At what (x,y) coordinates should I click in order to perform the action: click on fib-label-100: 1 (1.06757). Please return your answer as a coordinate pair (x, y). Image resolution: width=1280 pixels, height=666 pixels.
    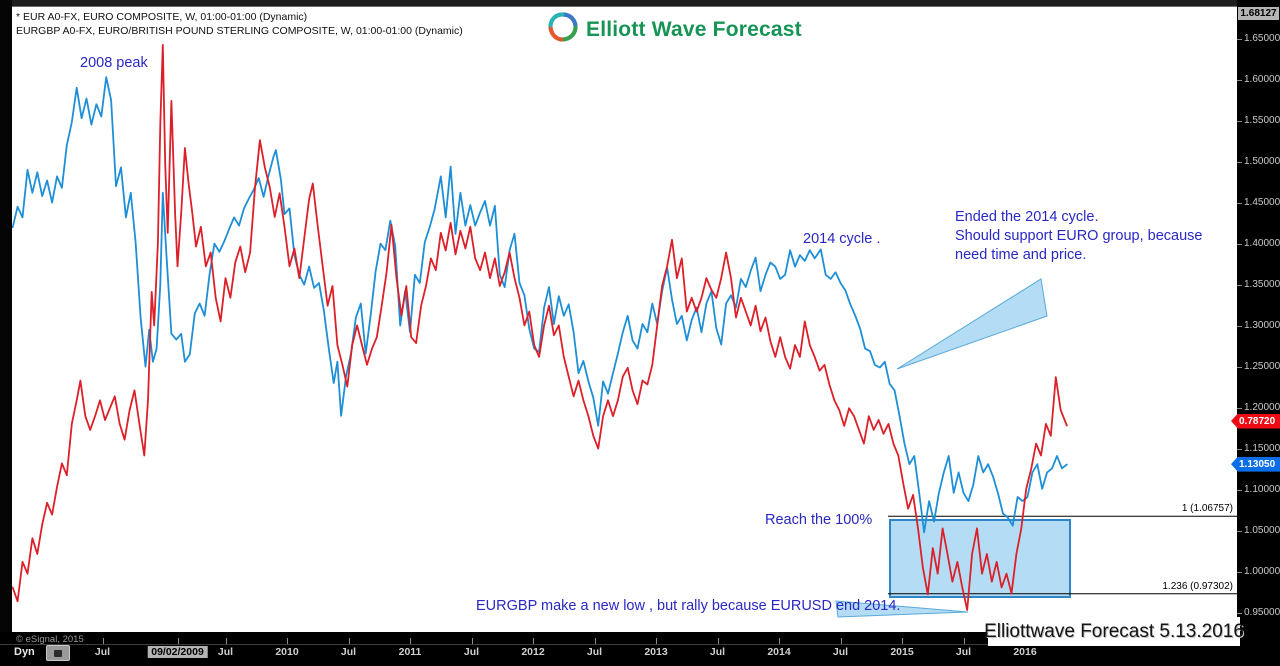
    Looking at the image, I should click on (1207, 509).